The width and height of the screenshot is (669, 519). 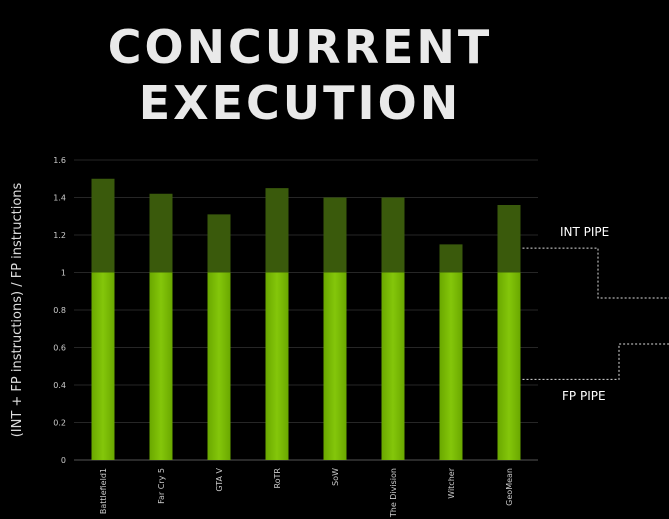 I want to click on int-pipe-connector, so click(x=595, y=273).